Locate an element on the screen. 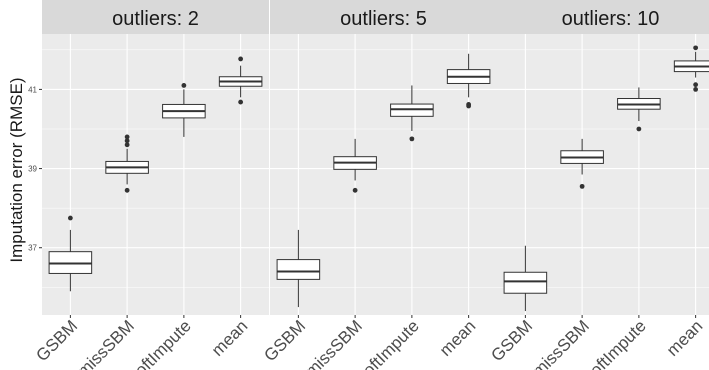 This screenshot has height=370, width=709. y-tick-label: 37 is located at coordinates (32, 248).